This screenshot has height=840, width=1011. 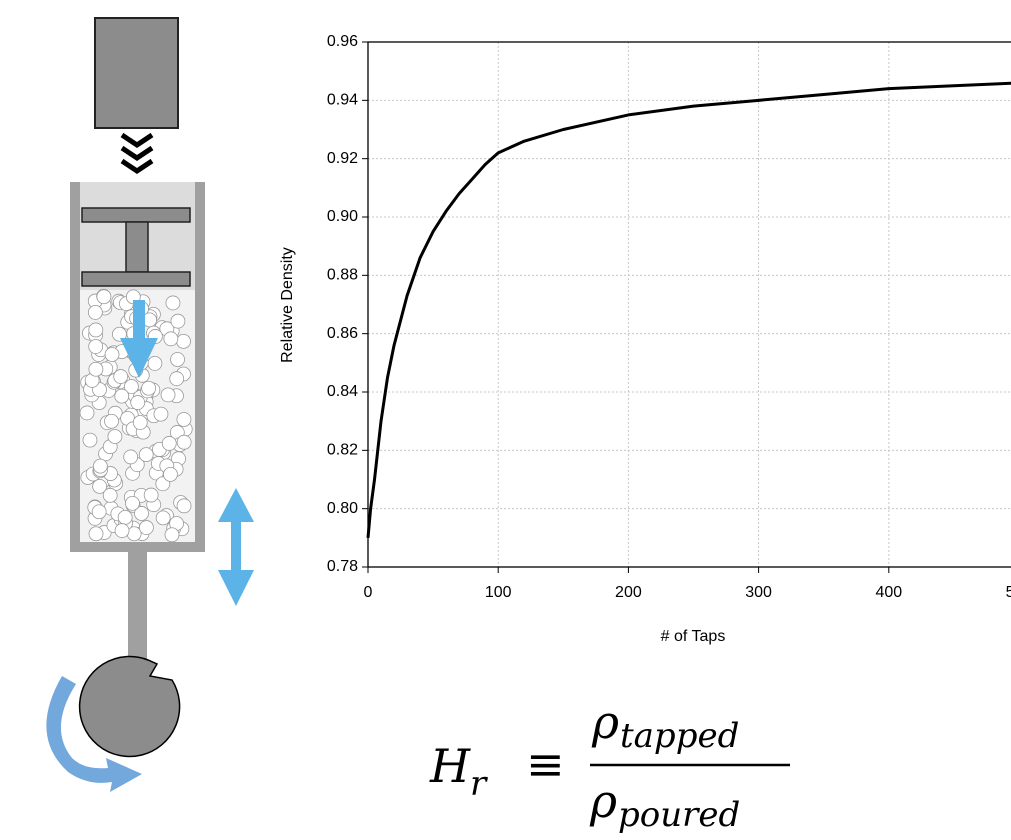 What do you see at coordinates (342, 450) in the screenshot?
I see `y-tick-label: 0.82` at bounding box center [342, 450].